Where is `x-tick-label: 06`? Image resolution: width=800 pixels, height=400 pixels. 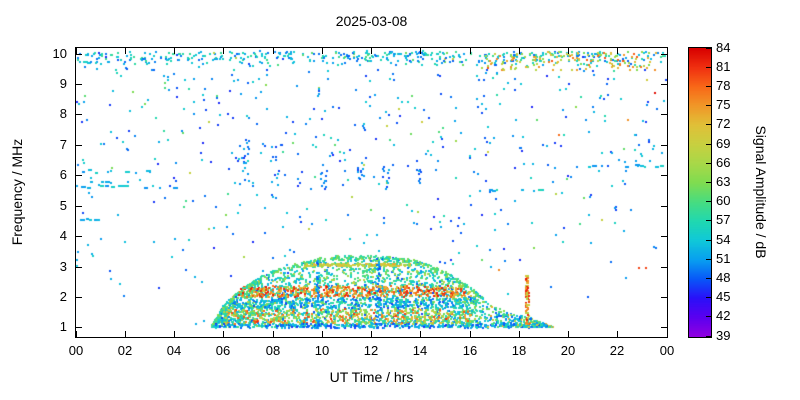
x-tick-label: 06 is located at coordinates (223, 350).